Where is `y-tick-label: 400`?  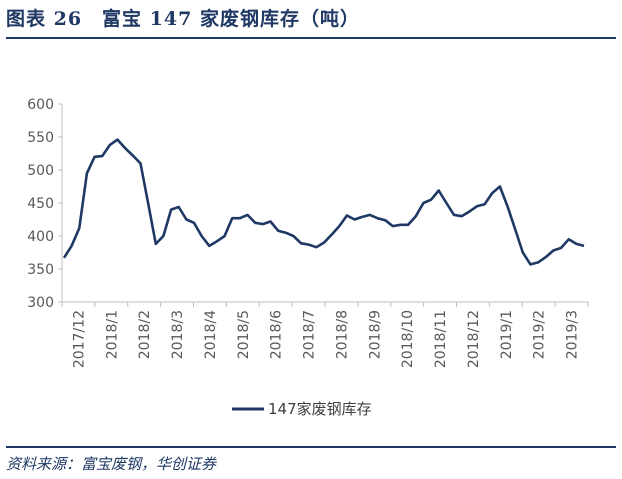
y-tick-label: 400 is located at coordinates (40, 237).